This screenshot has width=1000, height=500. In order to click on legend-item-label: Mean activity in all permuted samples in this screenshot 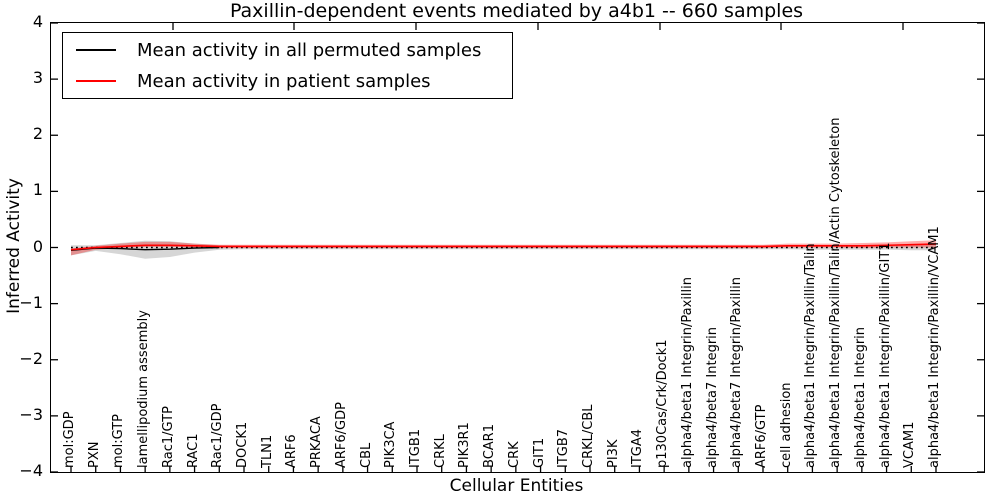, I will do `click(309, 50)`.